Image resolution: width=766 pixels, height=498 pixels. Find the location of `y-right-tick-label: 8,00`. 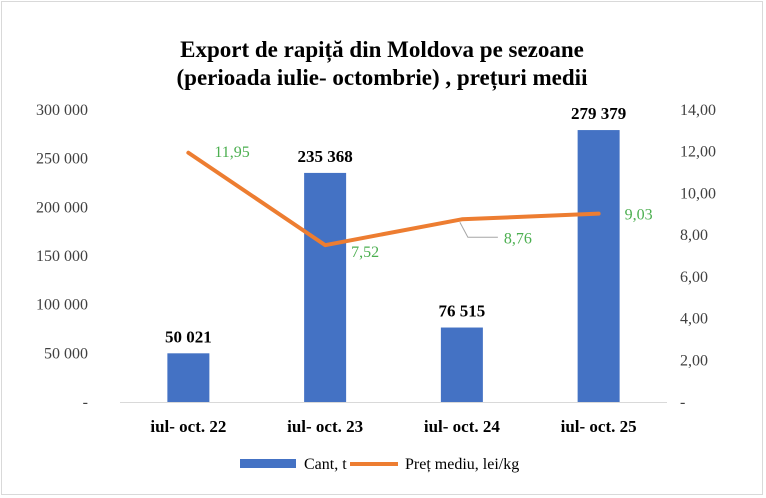

y-right-tick-label: 8,00 is located at coordinates (694, 235).